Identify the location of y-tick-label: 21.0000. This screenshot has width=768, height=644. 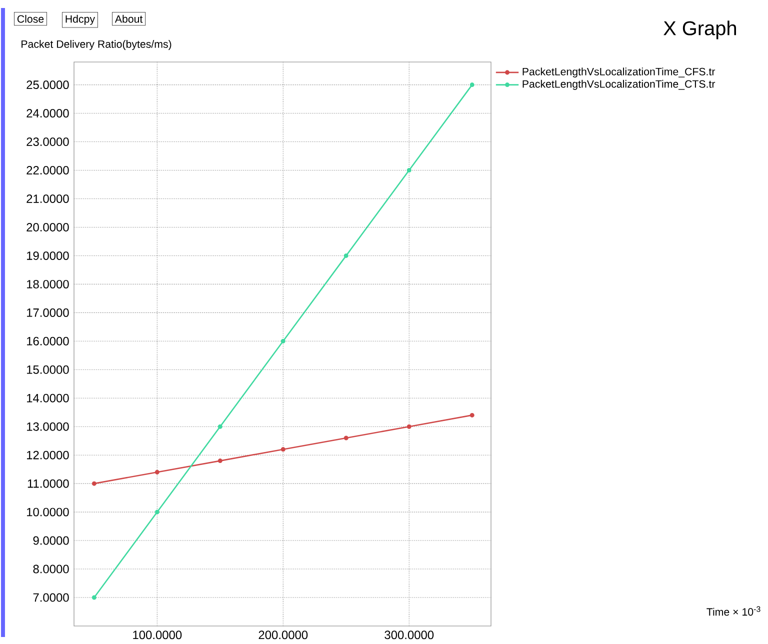
(47, 199).